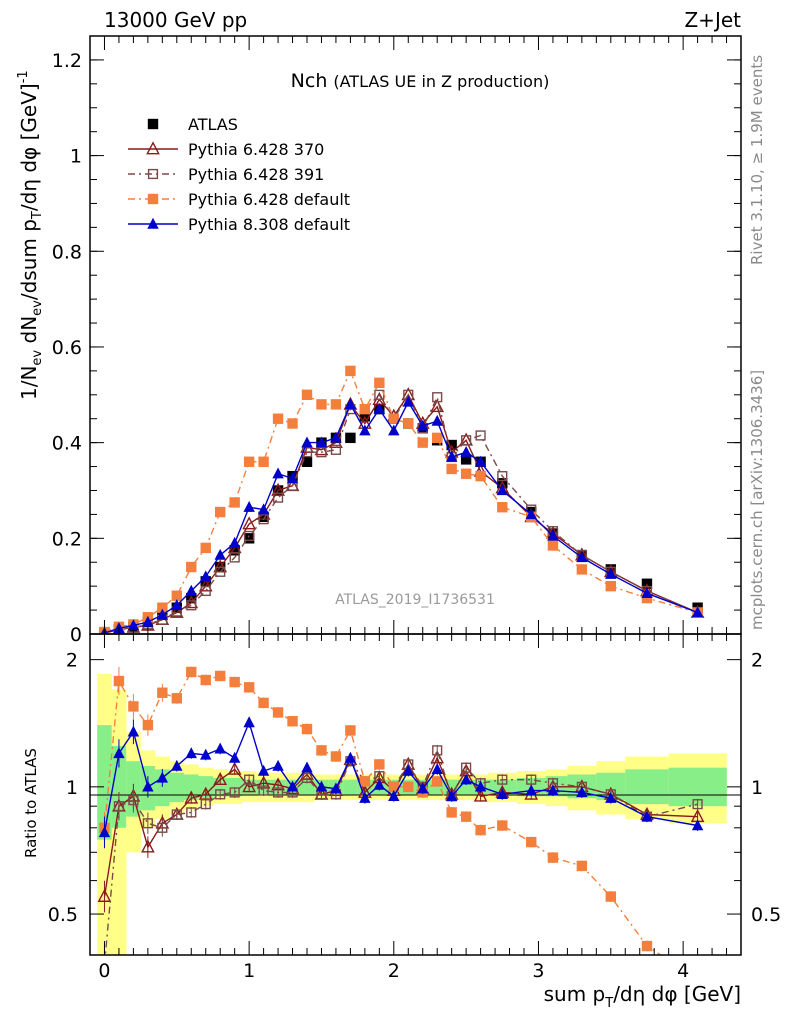 Image resolution: width=786 pixels, height=1024 pixels. I want to click on legend-label-pythia-6-428-391: Pythia 6.428 391, so click(256, 174).